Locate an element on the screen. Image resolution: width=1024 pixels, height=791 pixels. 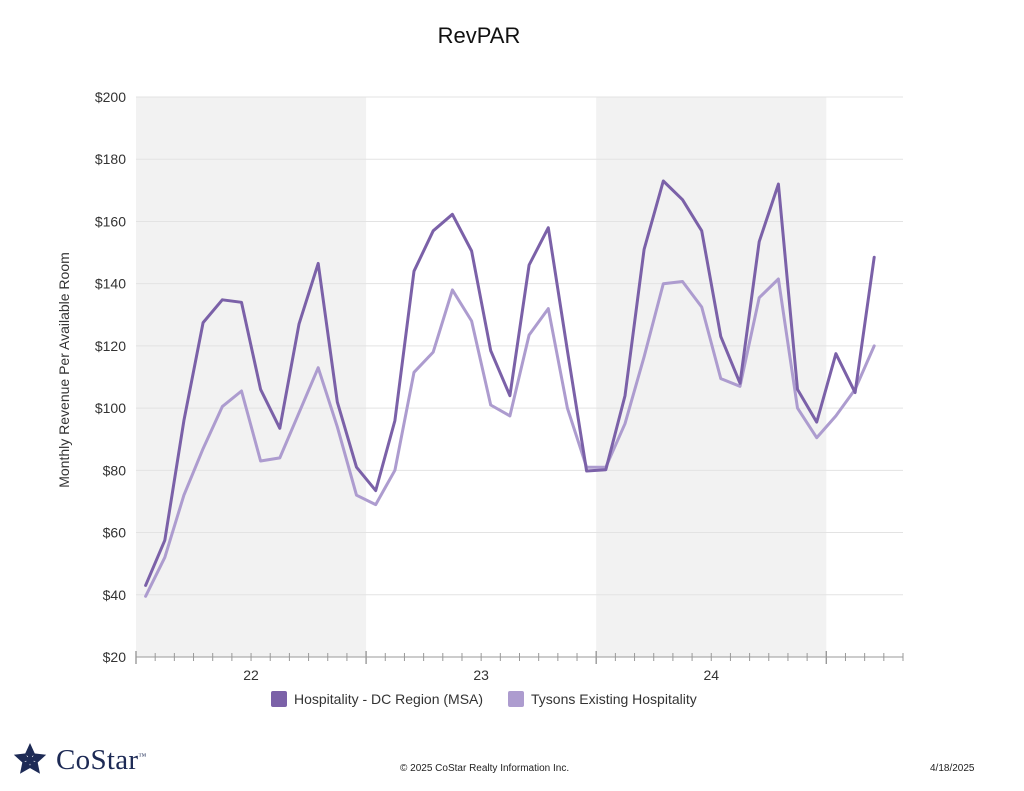
x-tick-label: 22 is located at coordinates (251, 675).